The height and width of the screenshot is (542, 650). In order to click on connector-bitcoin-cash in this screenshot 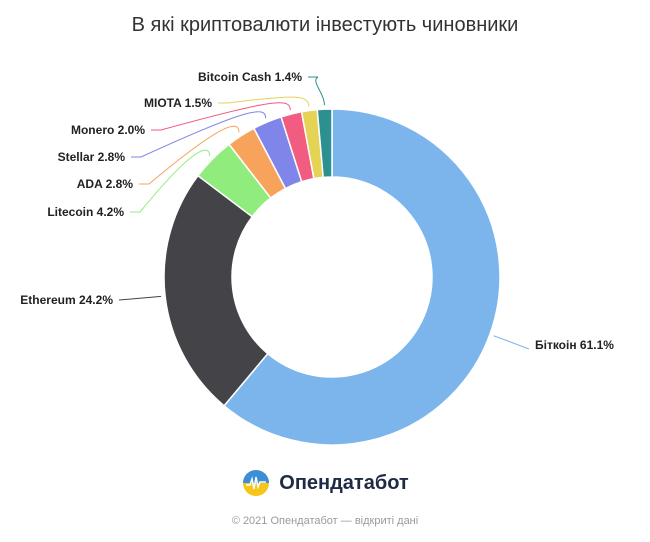, I will do `click(316, 91)`.